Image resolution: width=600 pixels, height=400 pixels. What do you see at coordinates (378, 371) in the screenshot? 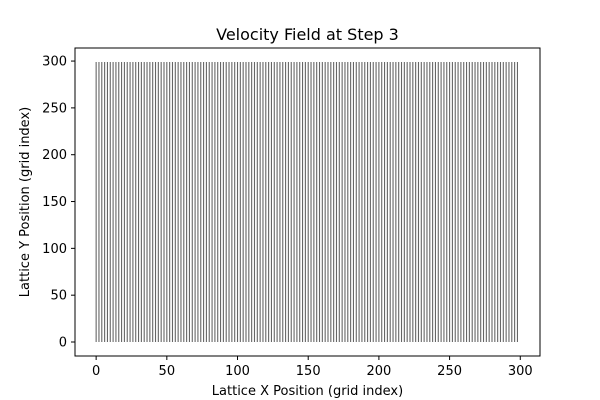
I see `x-tick-label: 200` at bounding box center [378, 371].